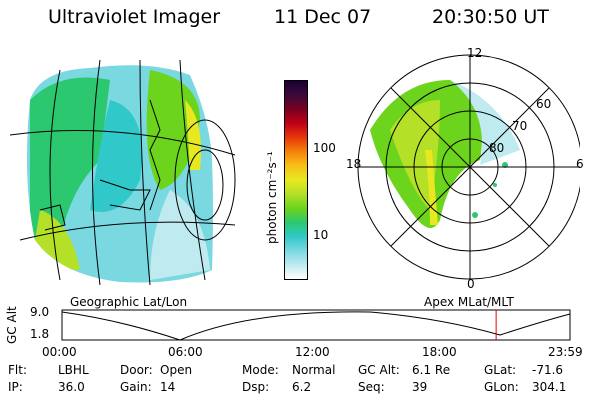 Image resolution: width=600 pixels, height=400 pixels. What do you see at coordinates (168, 387) in the screenshot?
I see `info-value: 14` at bounding box center [168, 387].